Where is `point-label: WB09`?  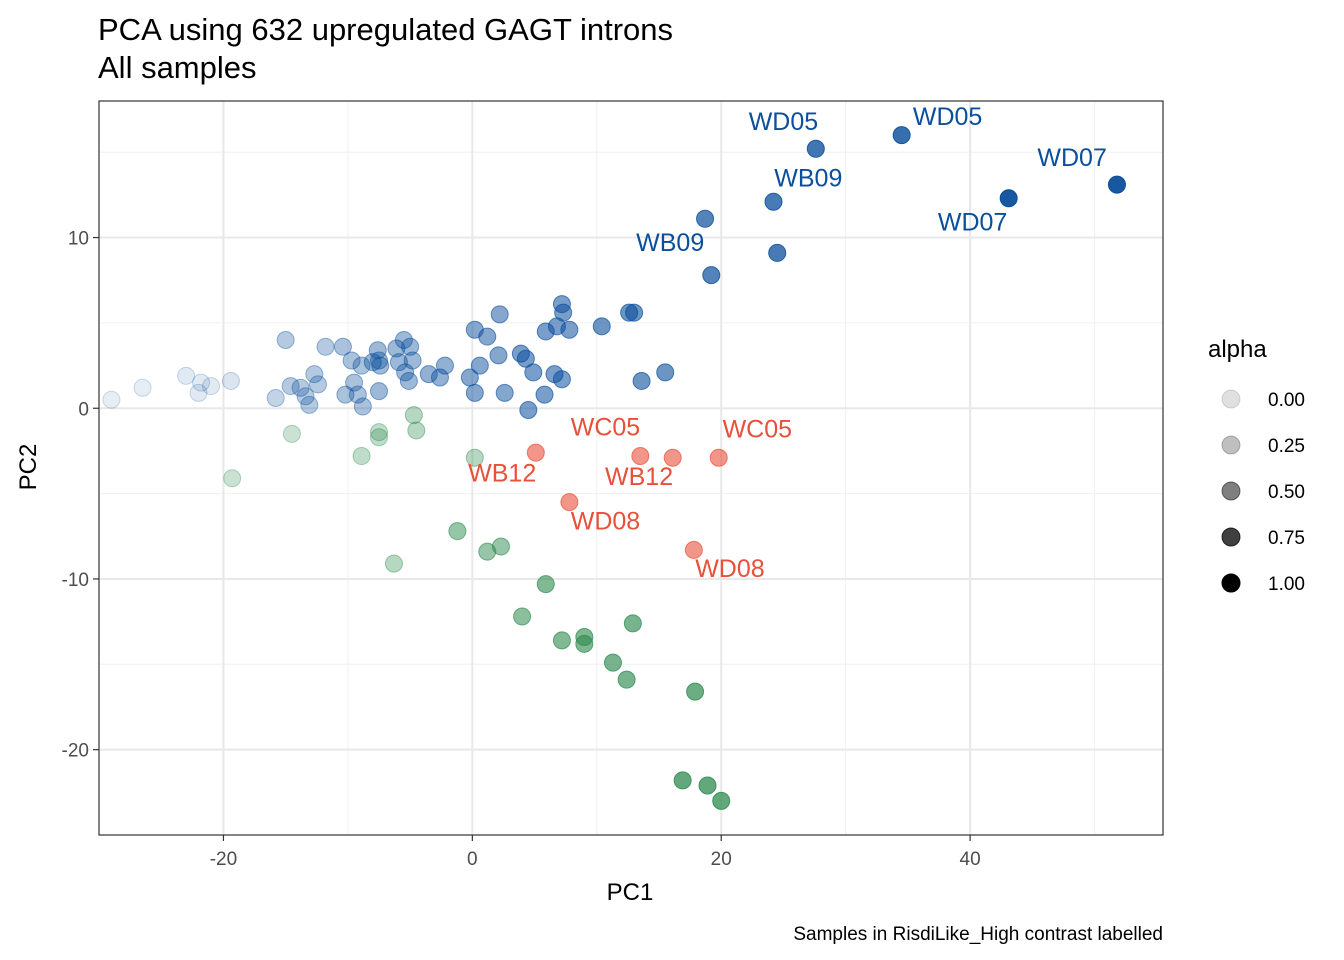 point-label: WB09 is located at coordinates (670, 243).